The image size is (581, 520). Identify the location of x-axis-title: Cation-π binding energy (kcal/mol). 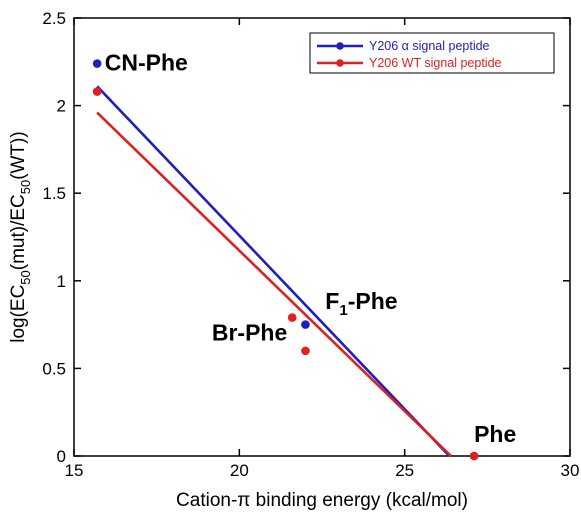
(322, 500).